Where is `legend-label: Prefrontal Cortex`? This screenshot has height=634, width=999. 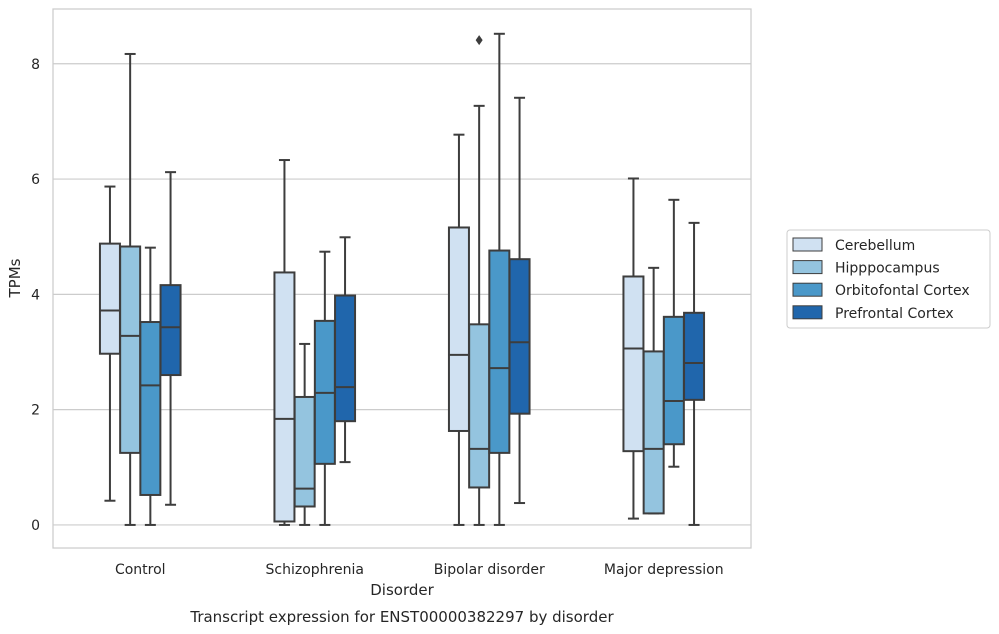
legend-label: Prefrontal Cortex is located at coordinates (894, 314).